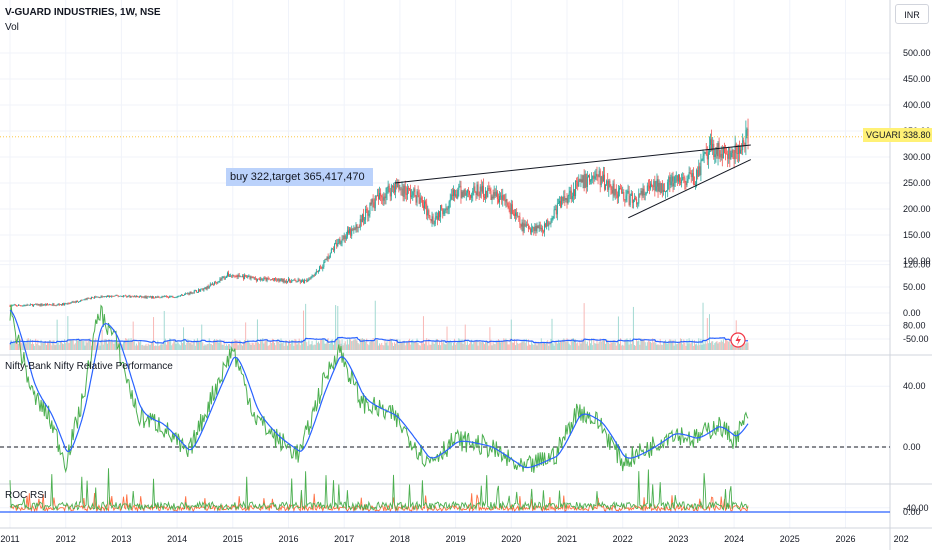 This screenshot has width=932, height=550. What do you see at coordinates (912, 14) in the screenshot?
I see `currency-button: INR` at bounding box center [912, 14].